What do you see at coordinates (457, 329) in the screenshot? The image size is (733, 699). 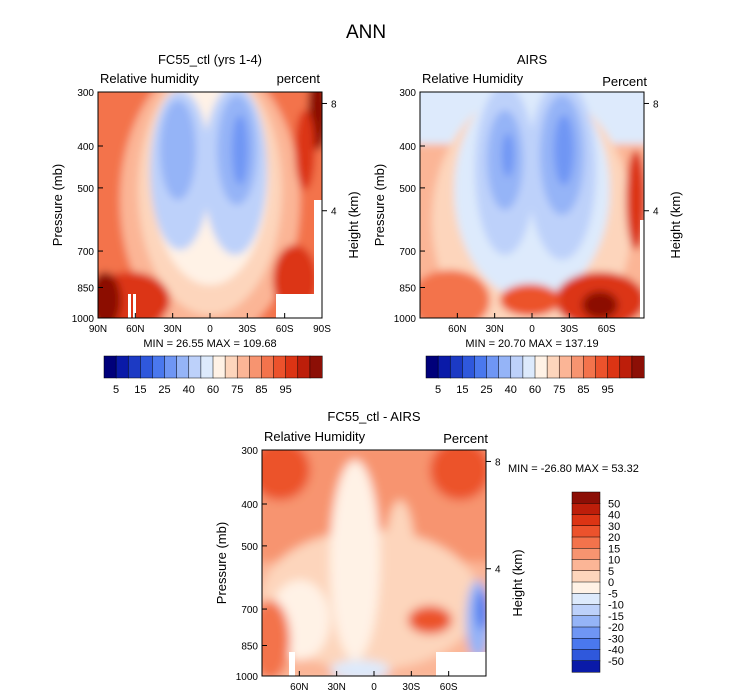 I see `obs-xtick-label-0: 60N` at bounding box center [457, 329].